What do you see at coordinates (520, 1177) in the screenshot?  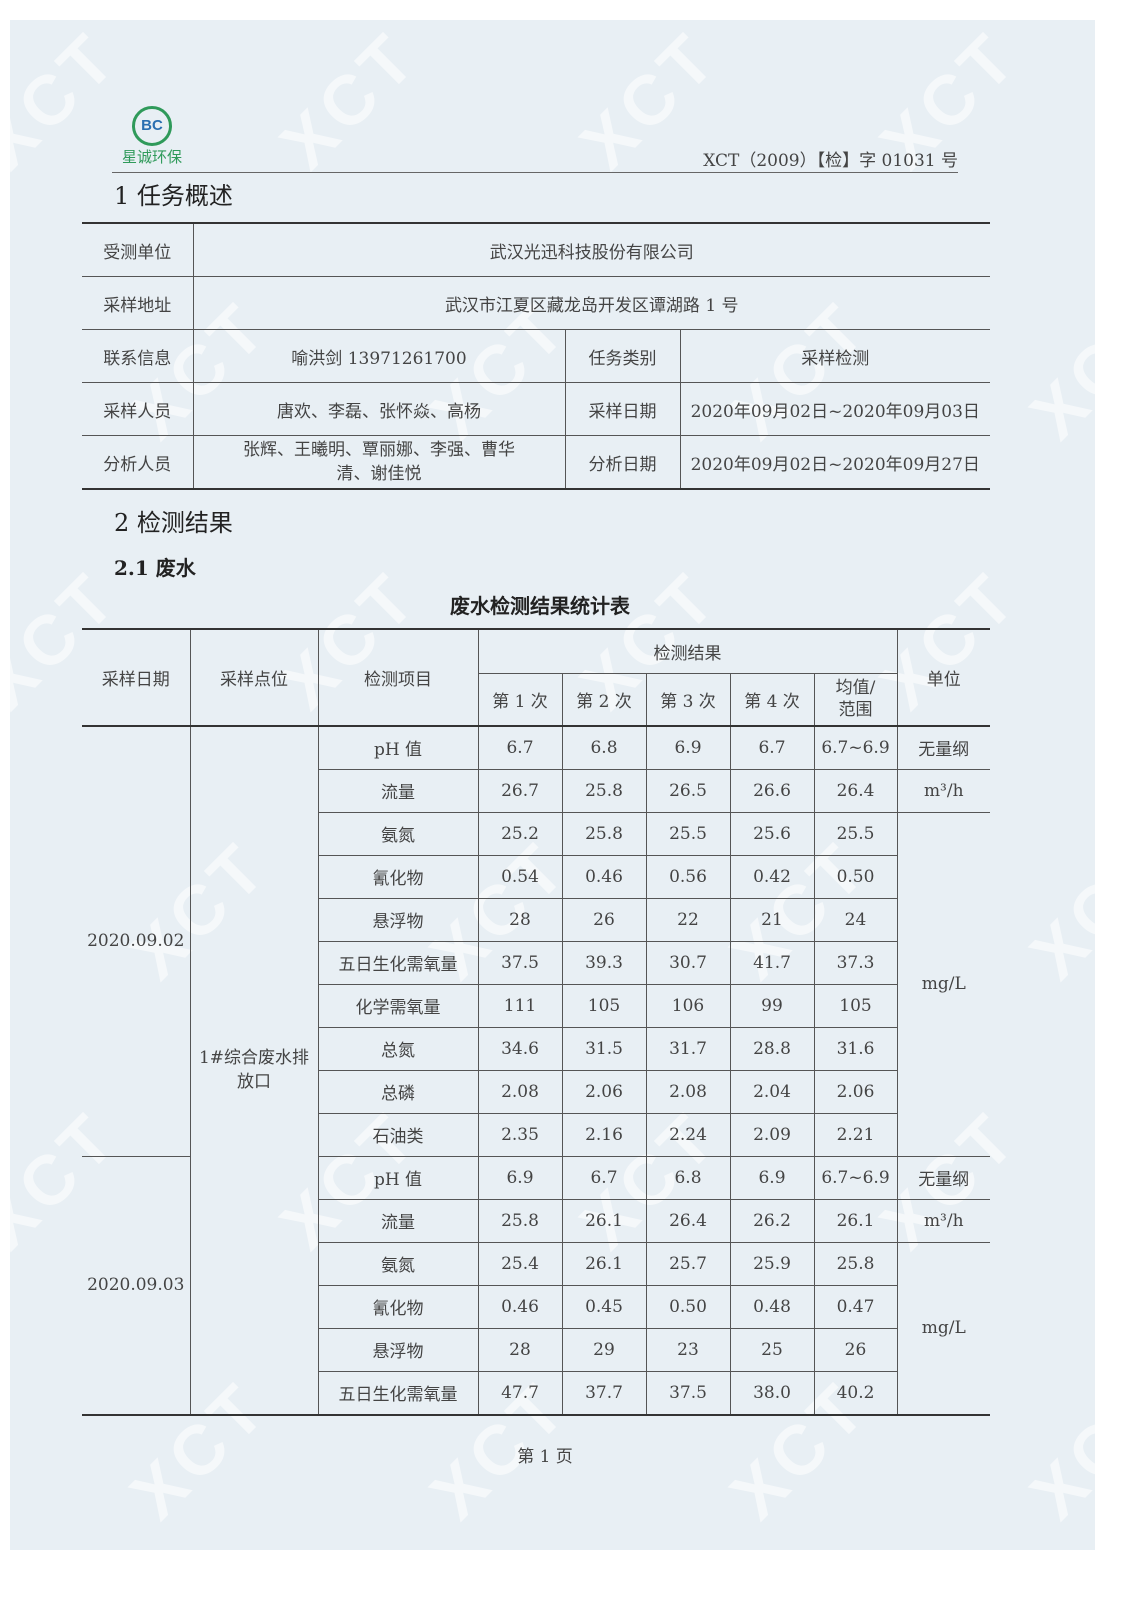 I see `result-1-cell: 6.9` at bounding box center [520, 1177].